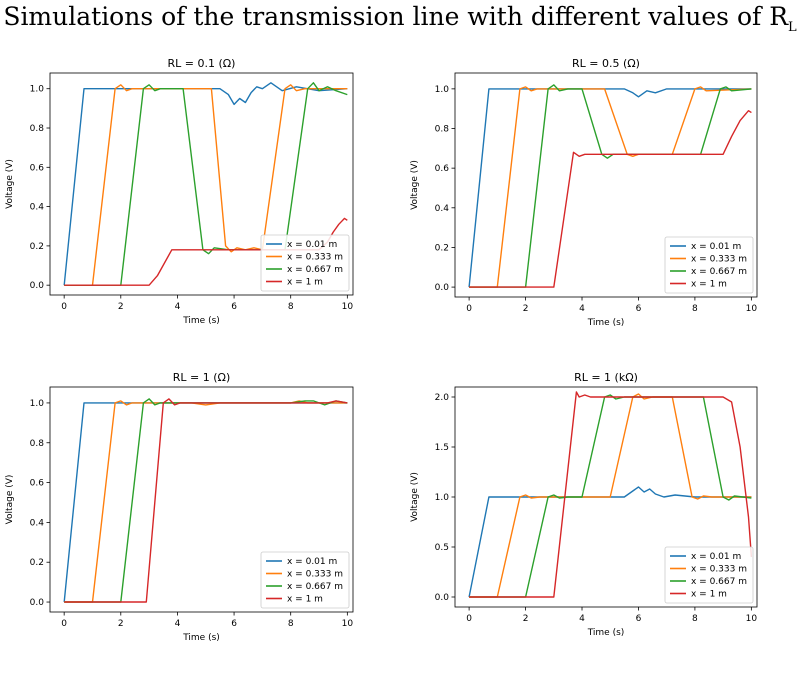 The height and width of the screenshot is (685, 800). I want to click on chart-title: RL = 1 (kΩ), so click(606, 377).